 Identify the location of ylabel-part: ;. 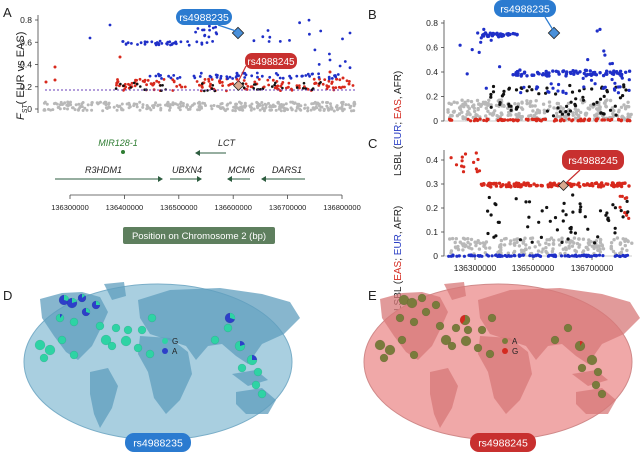
(398, 122).